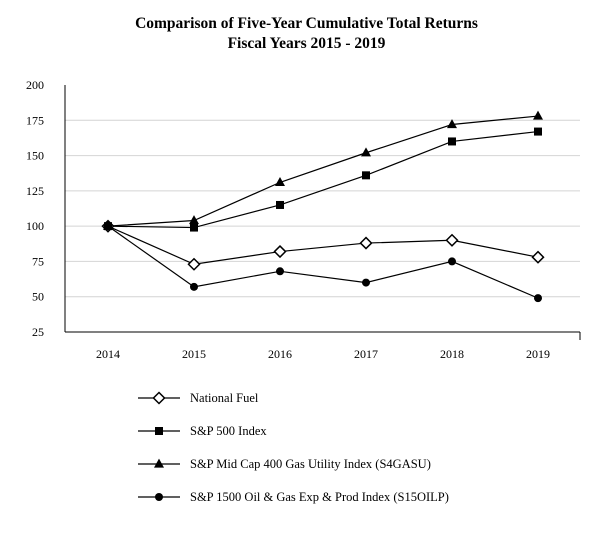 The image size is (613, 533). I want to click on point-s-p-1500-oil-gas-exp-prod-index-s15oilp-2019, so click(538, 298).